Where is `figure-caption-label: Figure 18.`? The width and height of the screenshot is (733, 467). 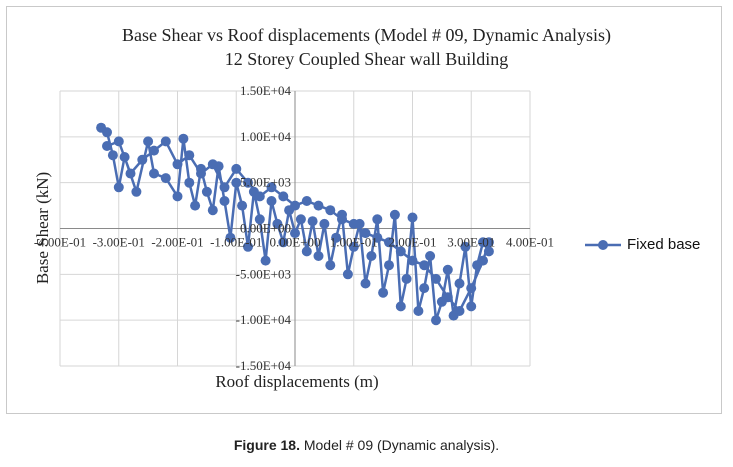
figure-caption-label: Figure 18. is located at coordinates (266, 445).